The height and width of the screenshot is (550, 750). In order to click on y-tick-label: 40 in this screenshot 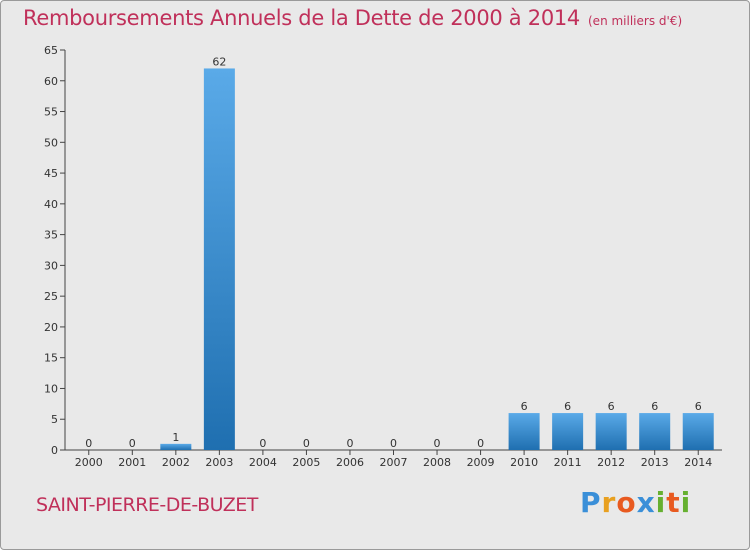, I will do `click(51, 204)`.